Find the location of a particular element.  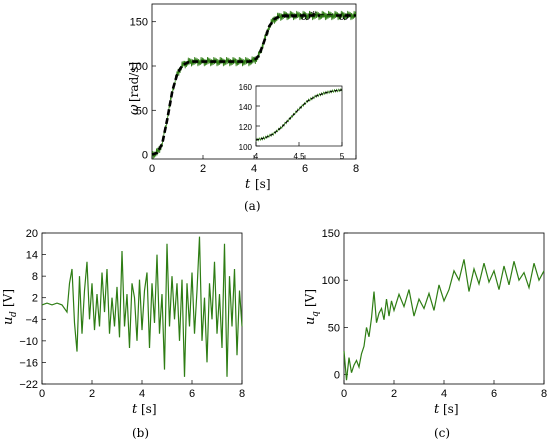

series-ud-line is located at coordinates (142, 306).